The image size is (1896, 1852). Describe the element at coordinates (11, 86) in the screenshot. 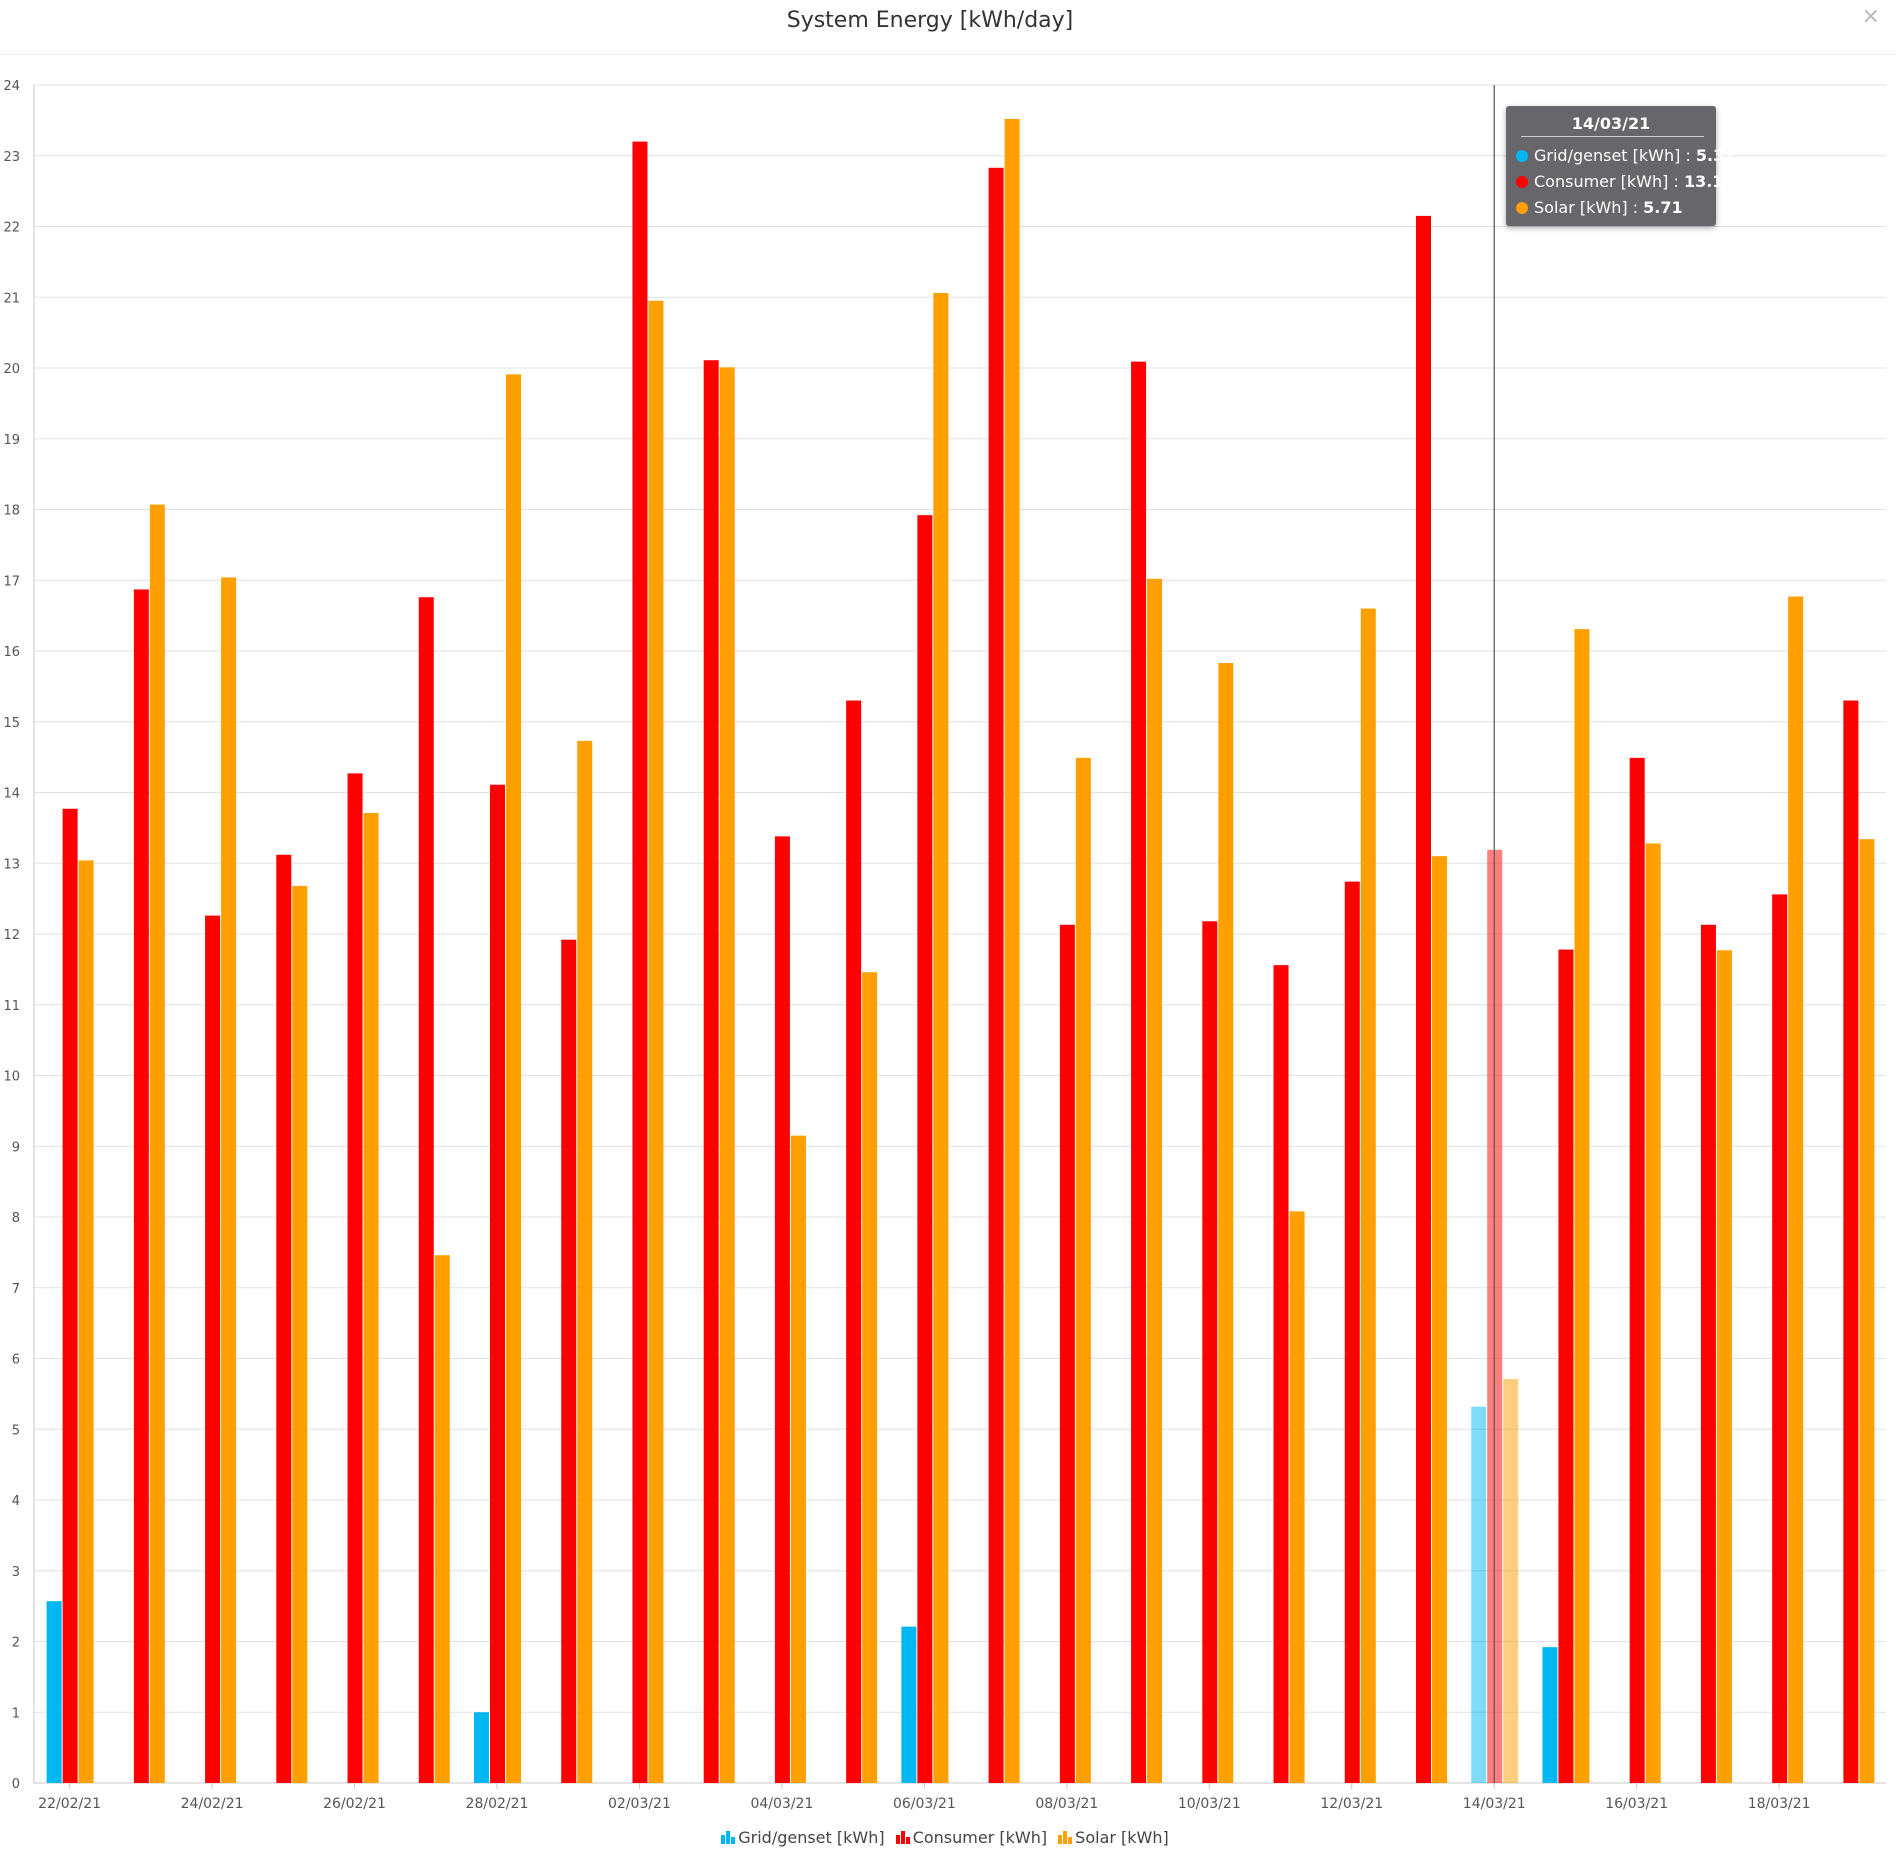

I see `y-tick-label: 24` at that location.